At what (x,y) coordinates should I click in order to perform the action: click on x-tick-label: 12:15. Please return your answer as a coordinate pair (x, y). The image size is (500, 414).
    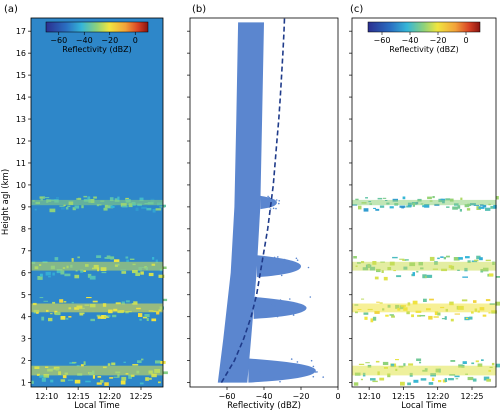
    Looking at the image, I should click on (78, 396).